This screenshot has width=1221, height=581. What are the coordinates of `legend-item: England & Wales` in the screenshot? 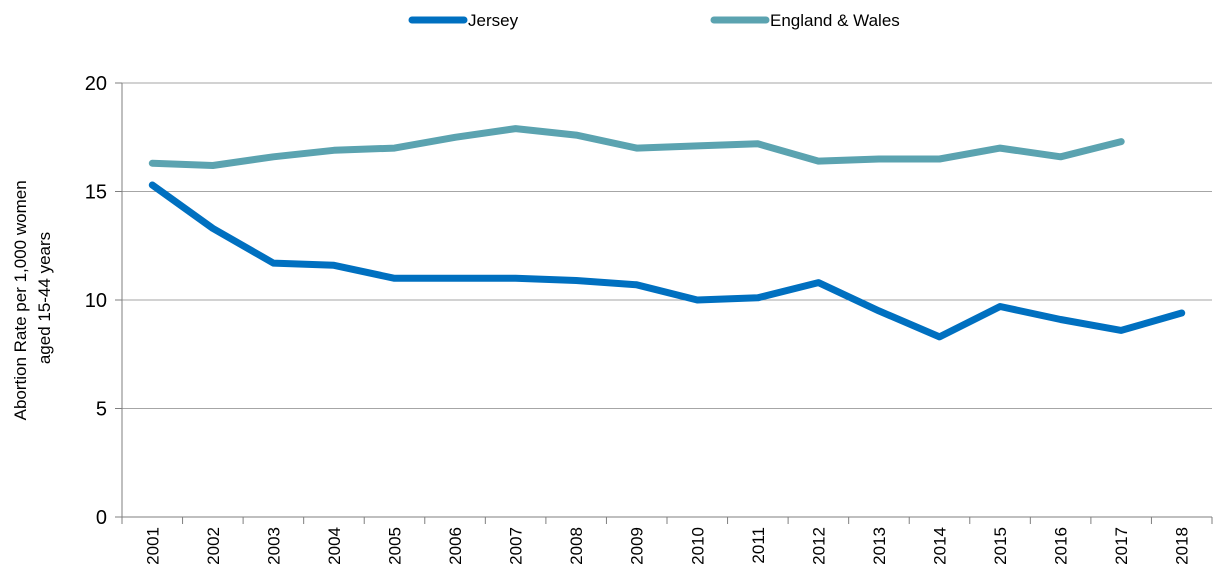 It's located at (805, 20).